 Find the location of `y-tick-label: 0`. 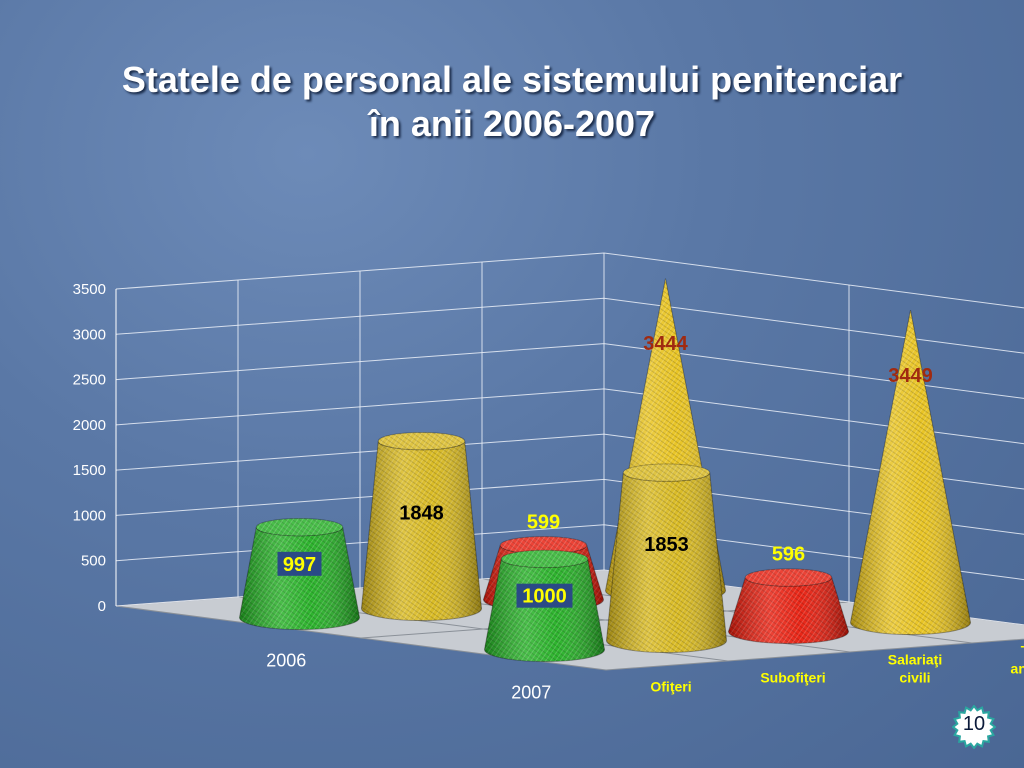

y-tick-label: 0 is located at coordinates (102, 606).